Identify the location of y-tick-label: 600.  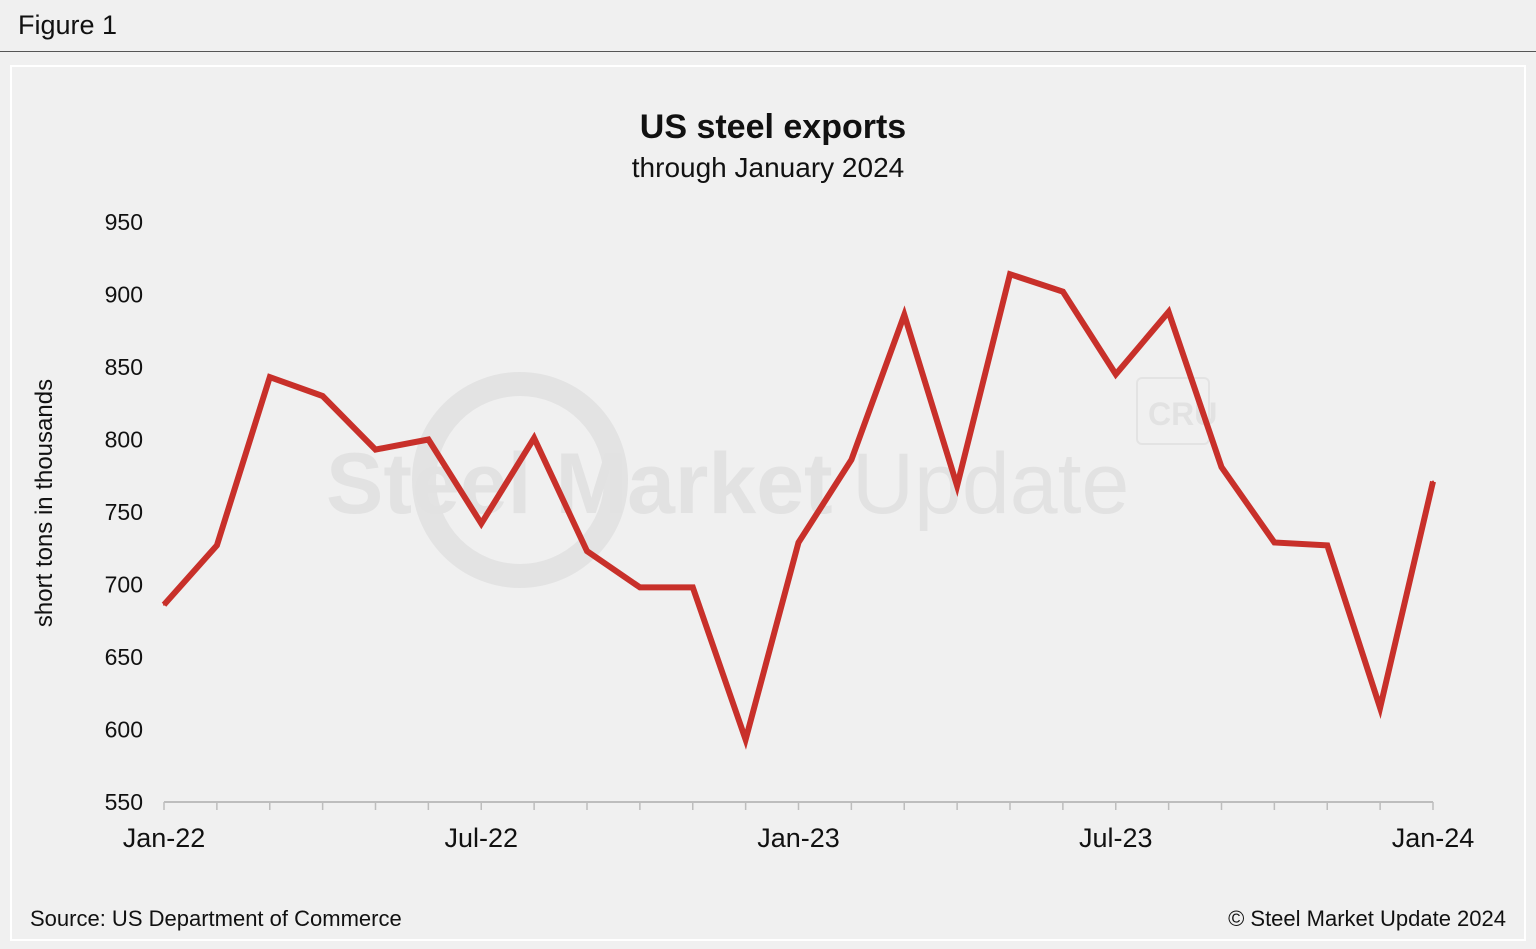
(124, 730).